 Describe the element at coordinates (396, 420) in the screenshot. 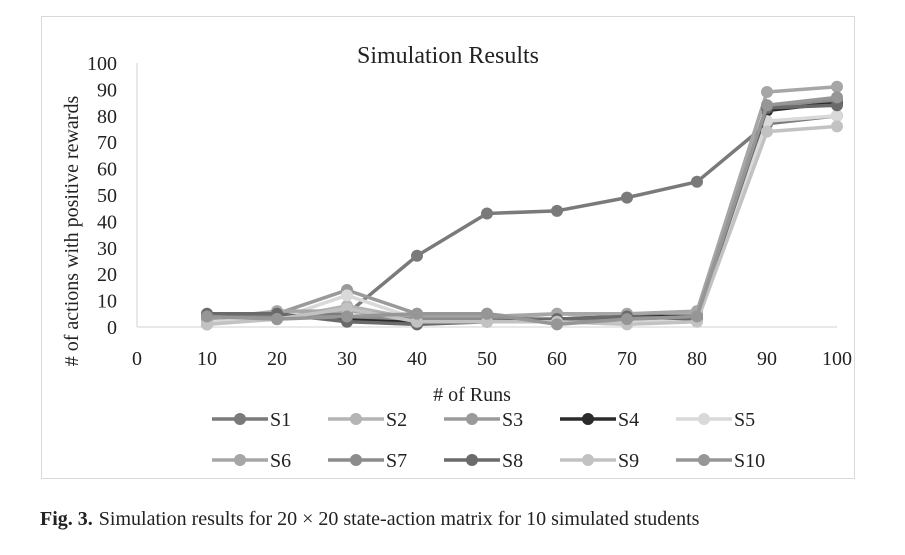

I see `legend-label: S2` at that location.